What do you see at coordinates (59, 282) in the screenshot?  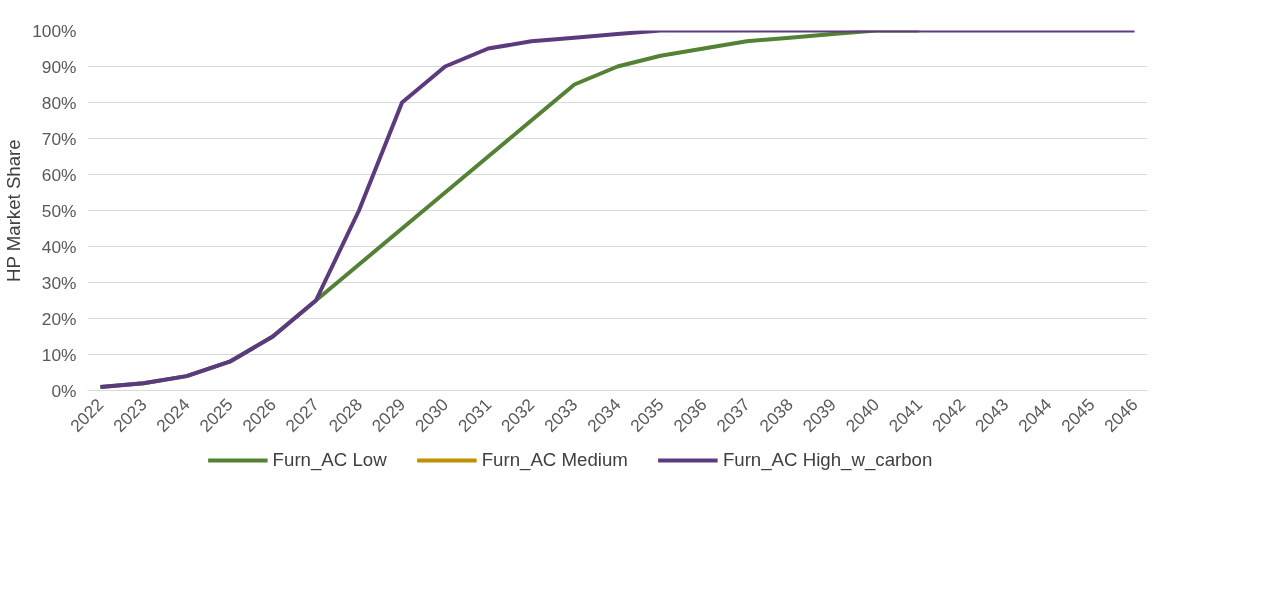 I see `y-tick-label: 30%` at bounding box center [59, 282].